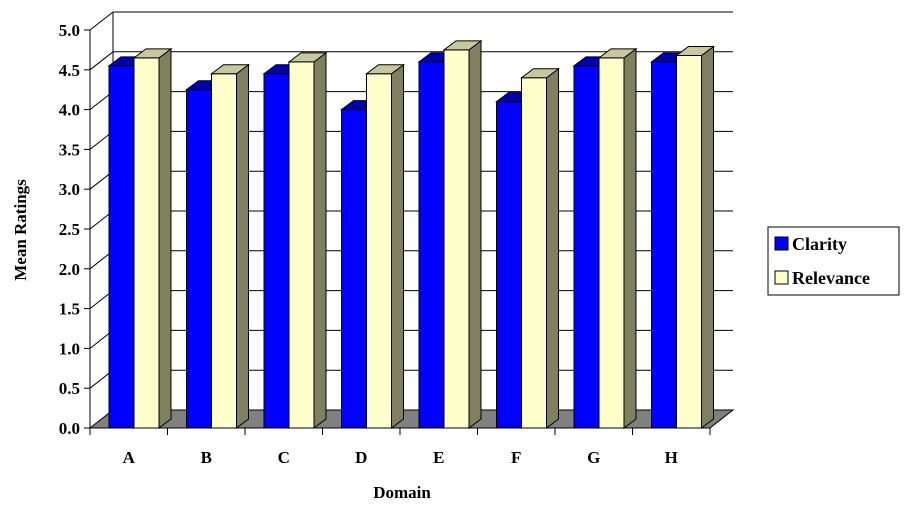 The height and width of the screenshot is (505, 904). I want to click on x-tick-label: A, so click(129, 457).